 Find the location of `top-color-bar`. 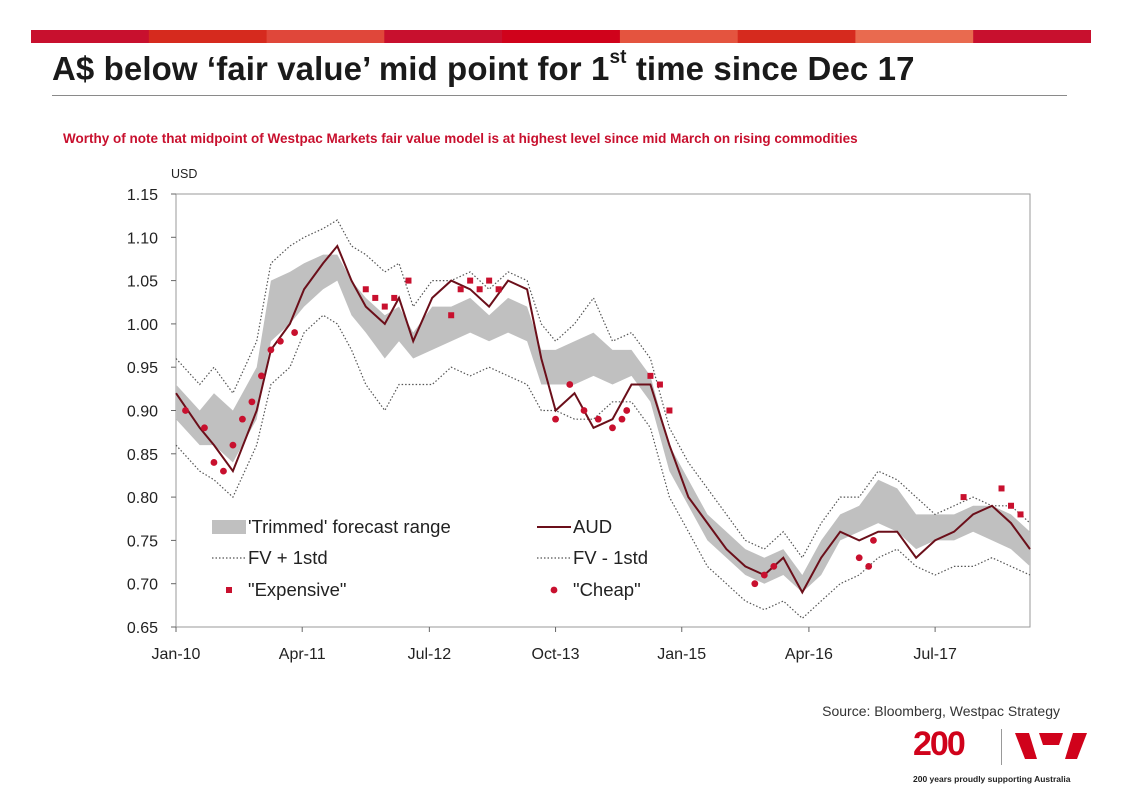

top-color-bar is located at coordinates (561, 36).